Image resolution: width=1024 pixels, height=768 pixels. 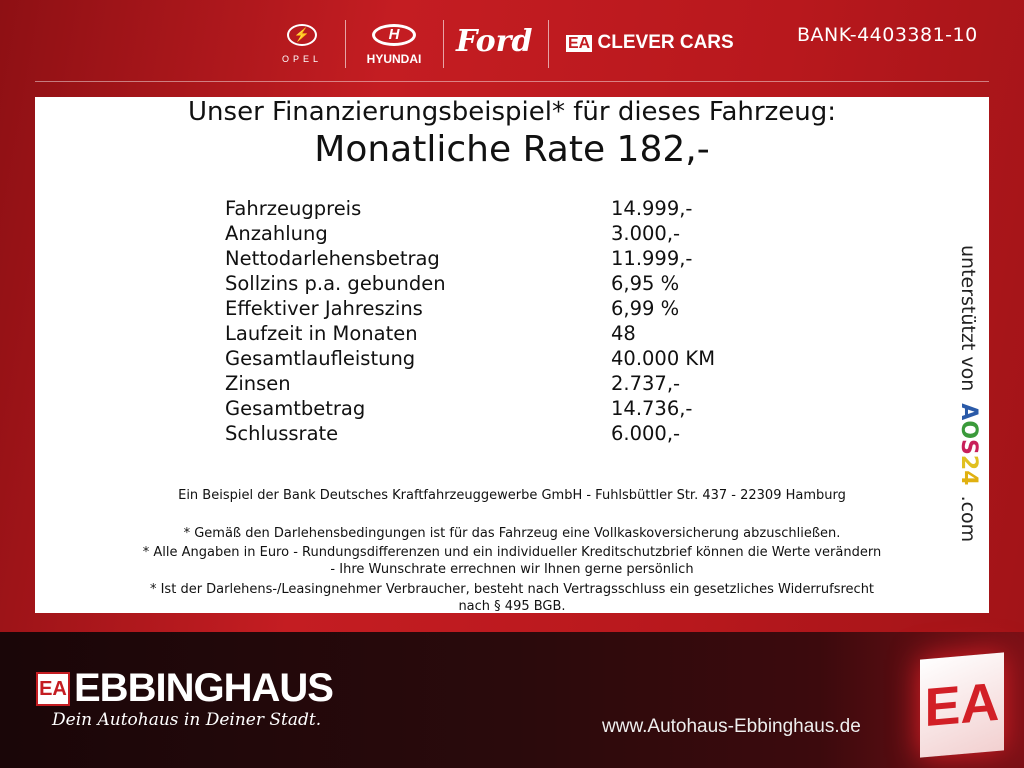 What do you see at coordinates (652, 408) in the screenshot?
I see `row-value: 14.736,-` at bounding box center [652, 408].